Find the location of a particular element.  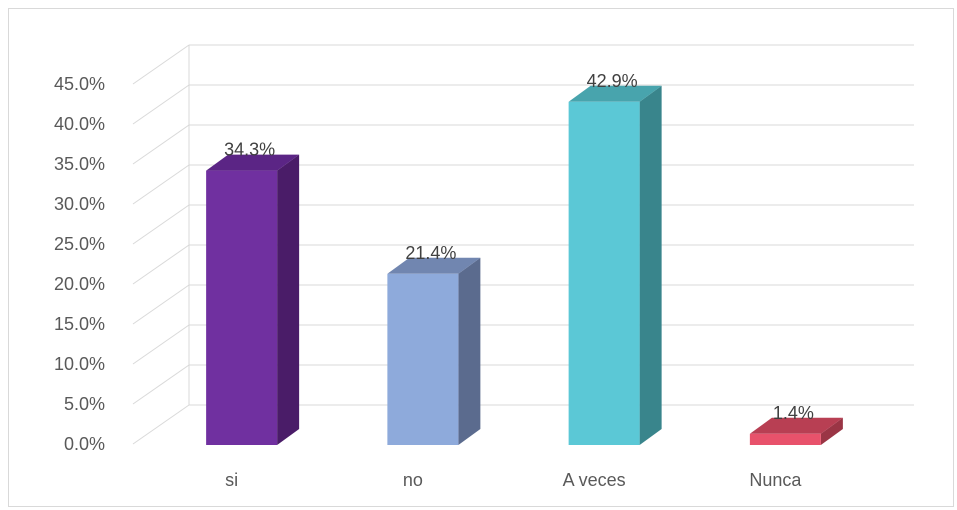

y-tick-label: 25.0% is located at coordinates (79, 244).